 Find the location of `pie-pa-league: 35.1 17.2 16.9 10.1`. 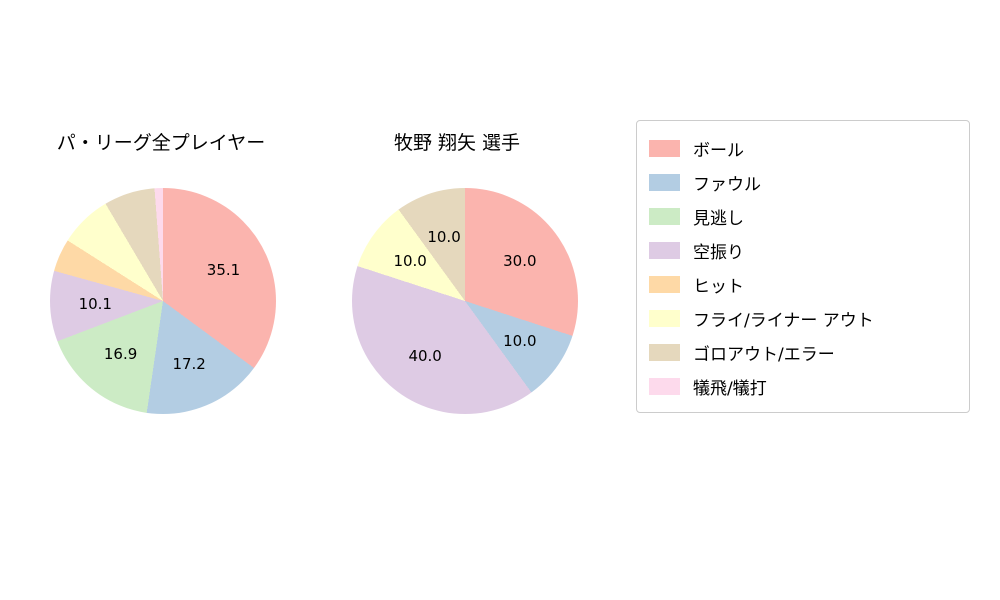

pie-pa-league: 35.1 17.2 16.9 10.1 is located at coordinates (163, 301).